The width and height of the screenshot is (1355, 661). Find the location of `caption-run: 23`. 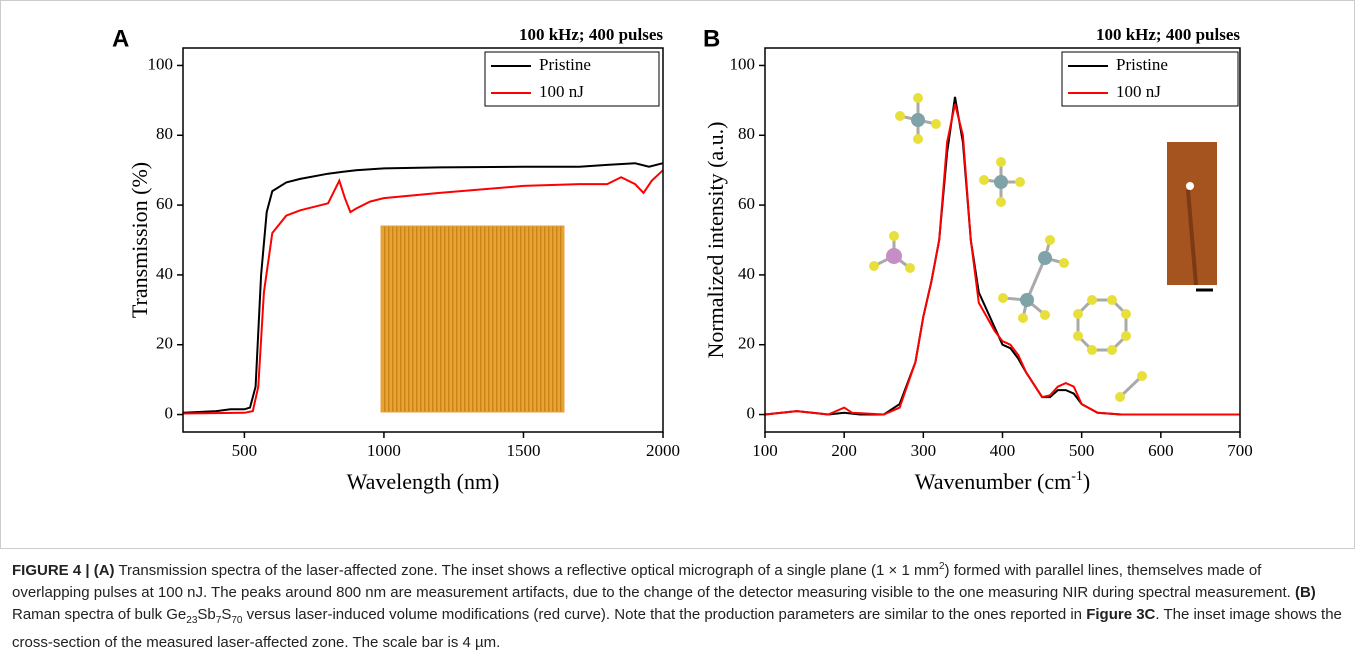

caption-run: 23 is located at coordinates (192, 620).